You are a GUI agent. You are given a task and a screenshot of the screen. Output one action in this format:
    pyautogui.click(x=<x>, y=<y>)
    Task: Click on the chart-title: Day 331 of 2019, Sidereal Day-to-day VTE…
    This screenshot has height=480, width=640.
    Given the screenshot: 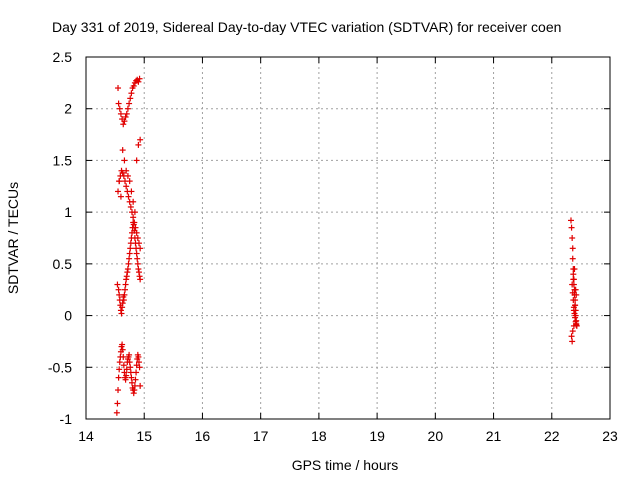 What is the action you would take?
    pyautogui.click(x=306, y=27)
    